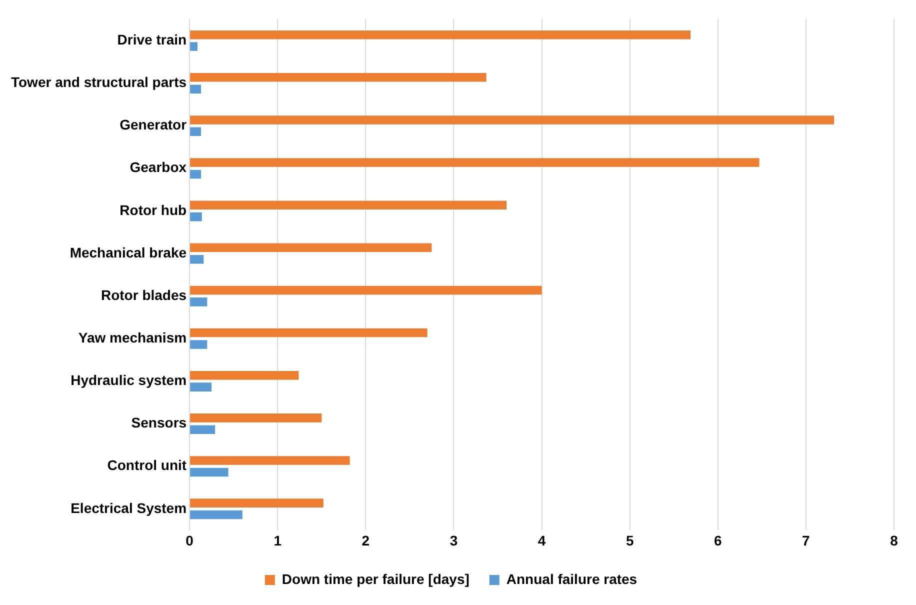  I want to click on x-tick-label: 6, so click(718, 540).